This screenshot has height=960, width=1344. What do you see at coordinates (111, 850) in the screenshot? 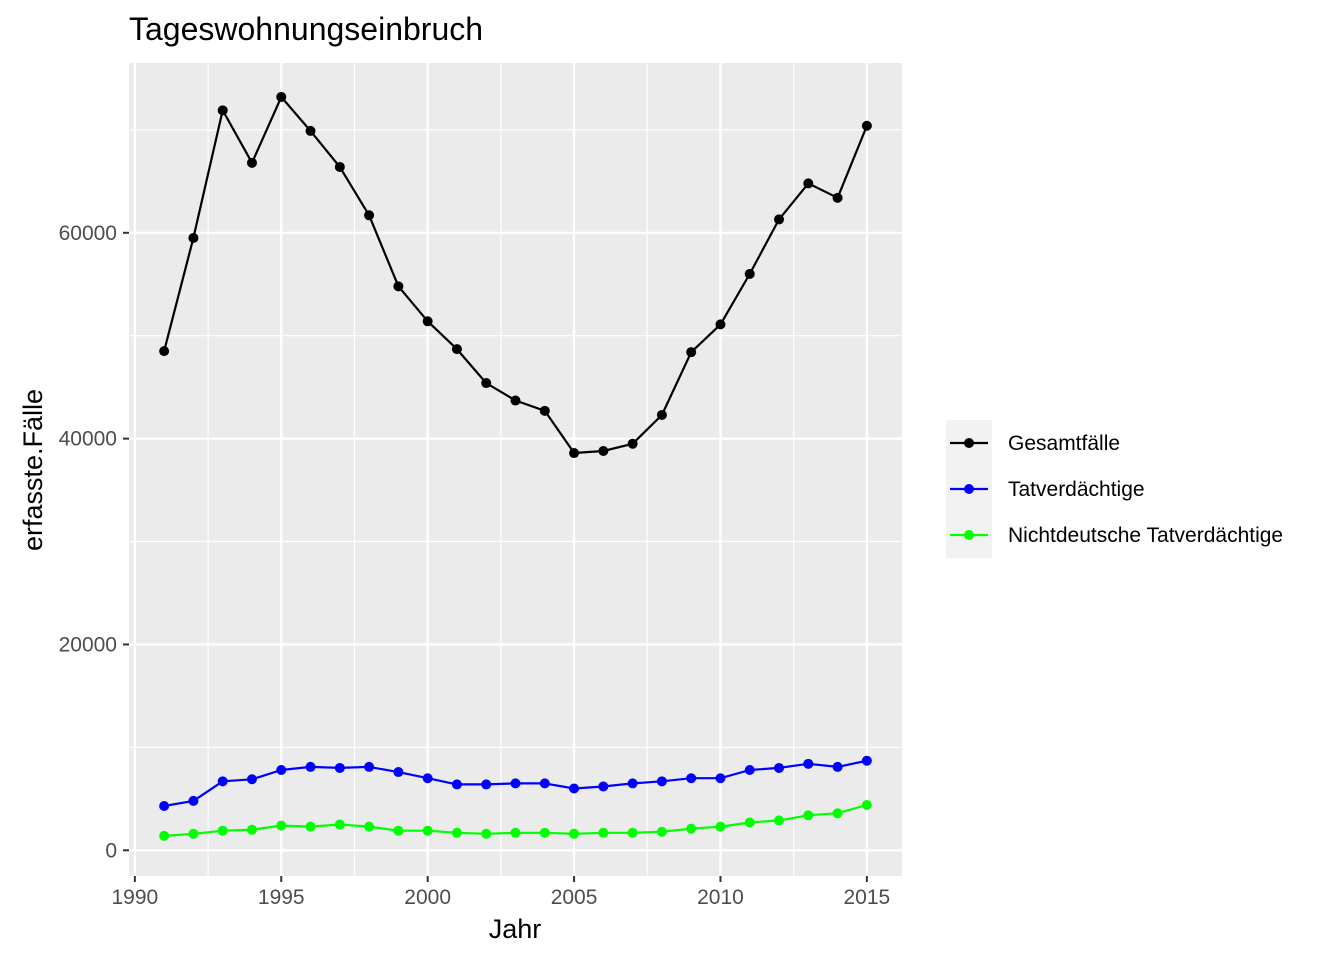
I see `y-tick-label: 0` at bounding box center [111, 850].